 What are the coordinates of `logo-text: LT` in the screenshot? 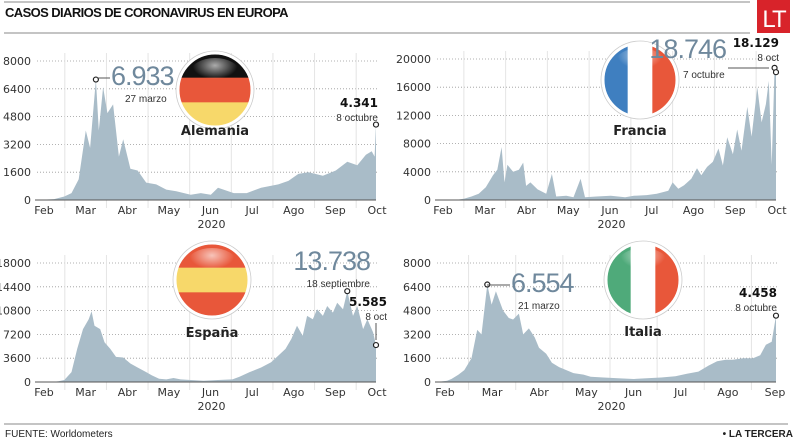 It's located at (774, 19).